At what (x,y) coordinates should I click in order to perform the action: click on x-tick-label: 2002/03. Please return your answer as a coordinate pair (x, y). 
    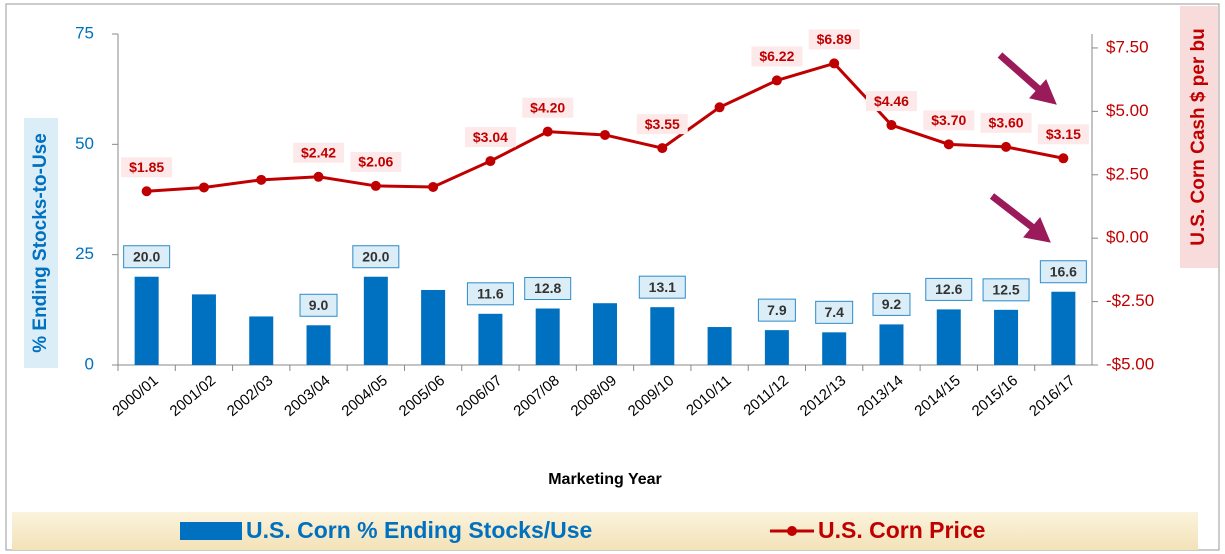
    Looking at the image, I should click on (250, 396).